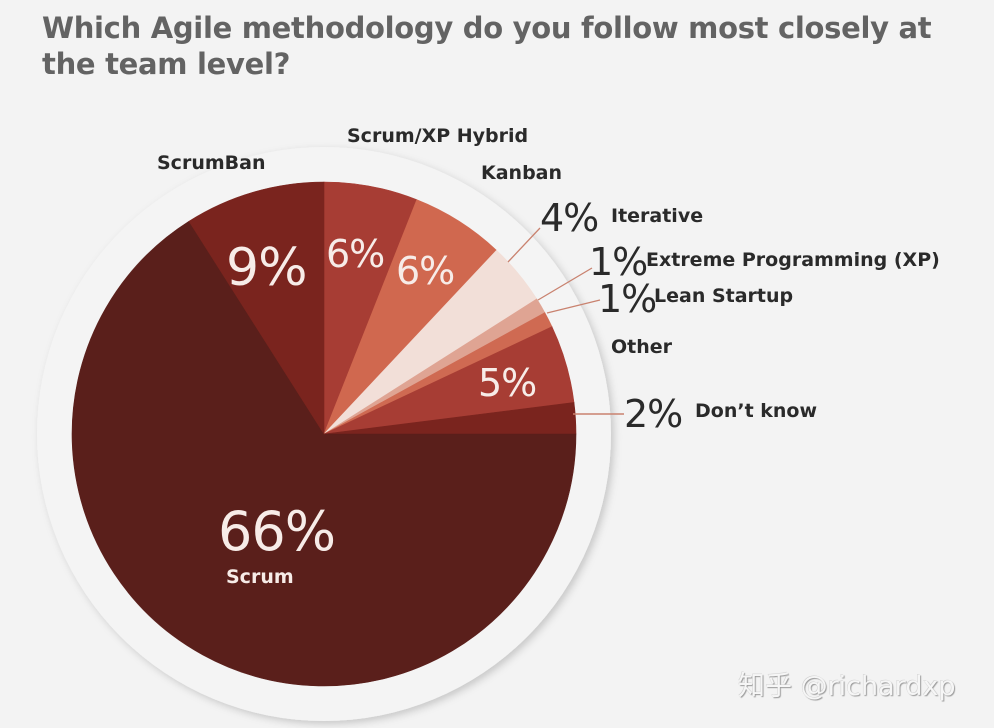 The image size is (994, 728). What do you see at coordinates (627, 299) in the screenshot?
I see `pct-lean-startup: 1%` at bounding box center [627, 299].